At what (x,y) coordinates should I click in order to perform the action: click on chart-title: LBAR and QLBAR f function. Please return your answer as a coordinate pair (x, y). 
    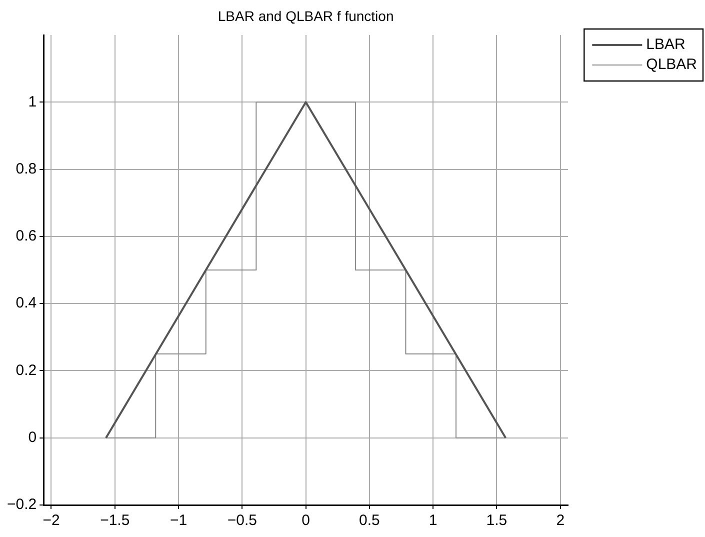
    Looking at the image, I should click on (306, 16).